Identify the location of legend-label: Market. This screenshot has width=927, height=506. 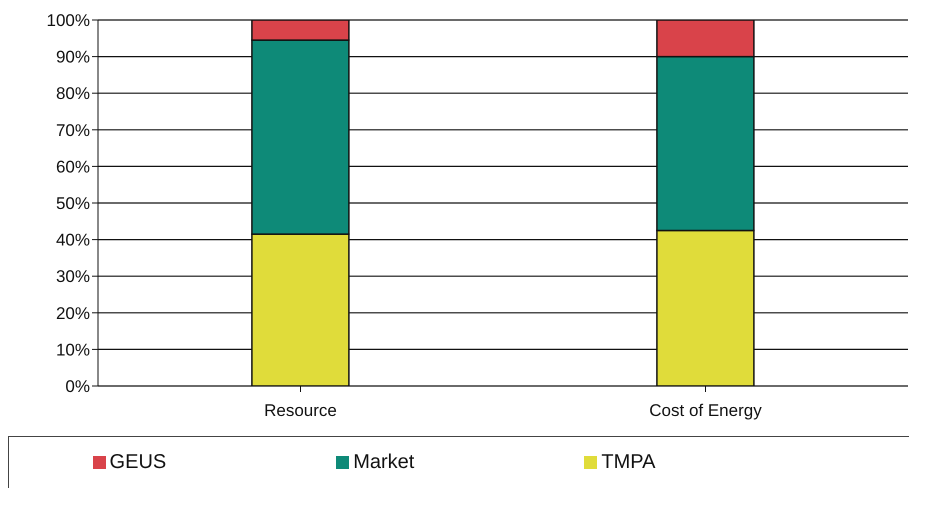
(383, 462).